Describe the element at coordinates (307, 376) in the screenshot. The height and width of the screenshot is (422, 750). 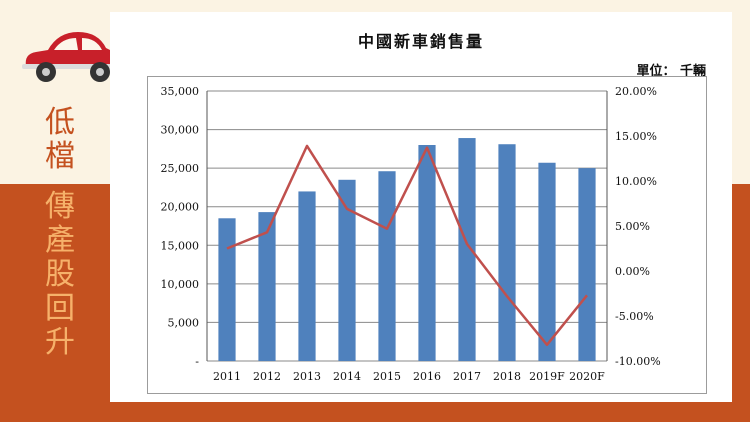
I see `x-tick-label: 2013` at that location.